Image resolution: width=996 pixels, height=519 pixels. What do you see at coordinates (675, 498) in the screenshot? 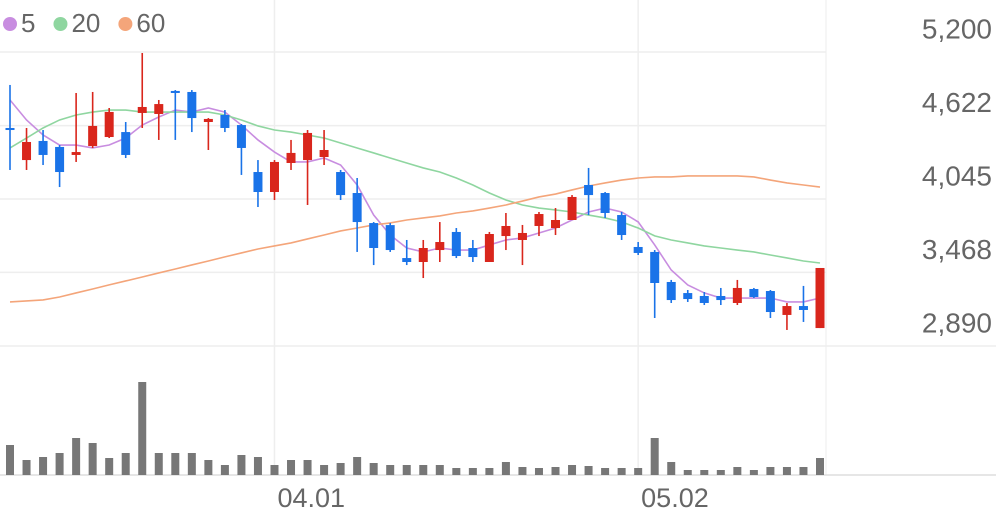
I see `x-tick-label: 05.02` at bounding box center [675, 498].